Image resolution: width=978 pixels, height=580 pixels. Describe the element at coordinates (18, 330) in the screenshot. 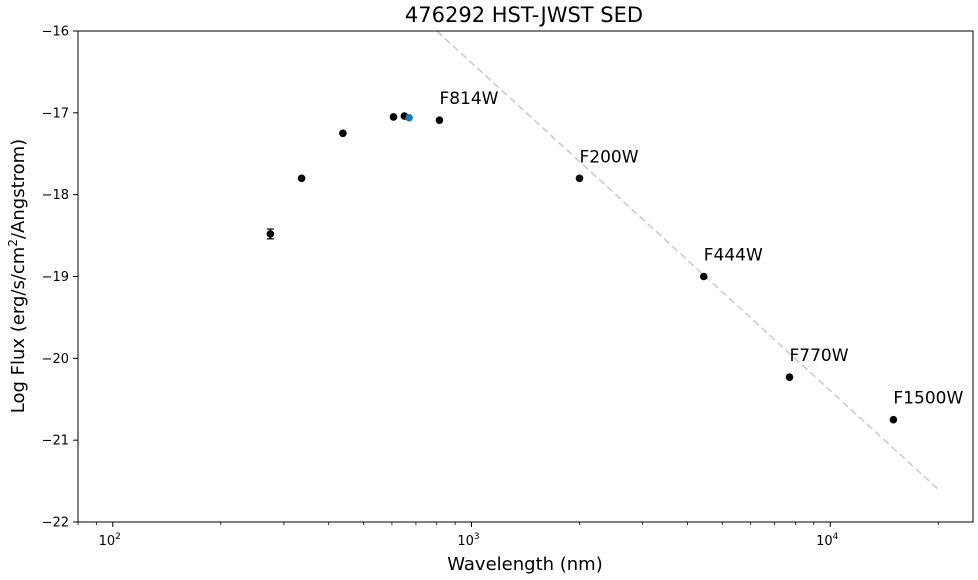

I see `y-axis-label-prefix: Log Flux (erg/s/cm` at that location.